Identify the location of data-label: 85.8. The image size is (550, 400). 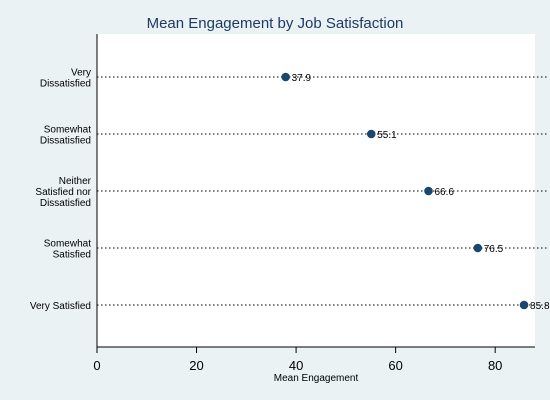
(540, 306).